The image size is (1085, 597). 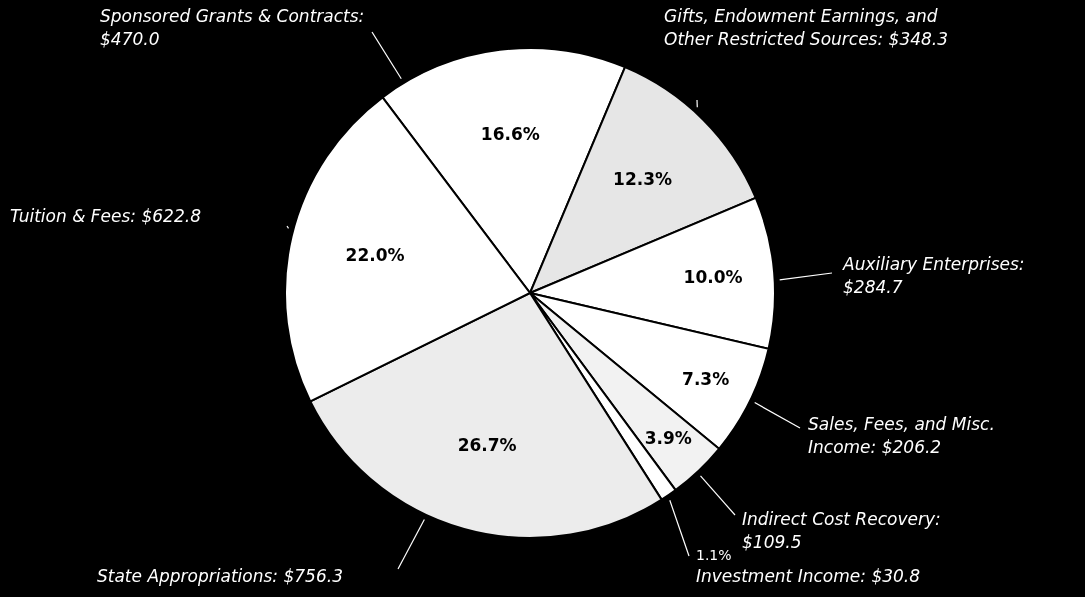 I want to click on slice-label: Tuition & Fees: $622.8, so click(x=106, y=216).